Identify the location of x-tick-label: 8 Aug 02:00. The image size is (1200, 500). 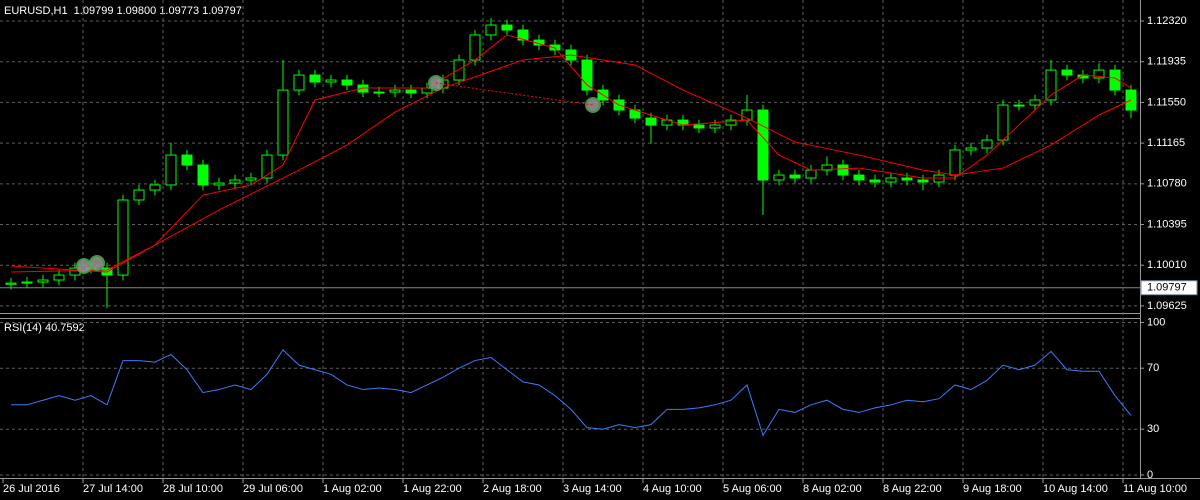
(832, 489).